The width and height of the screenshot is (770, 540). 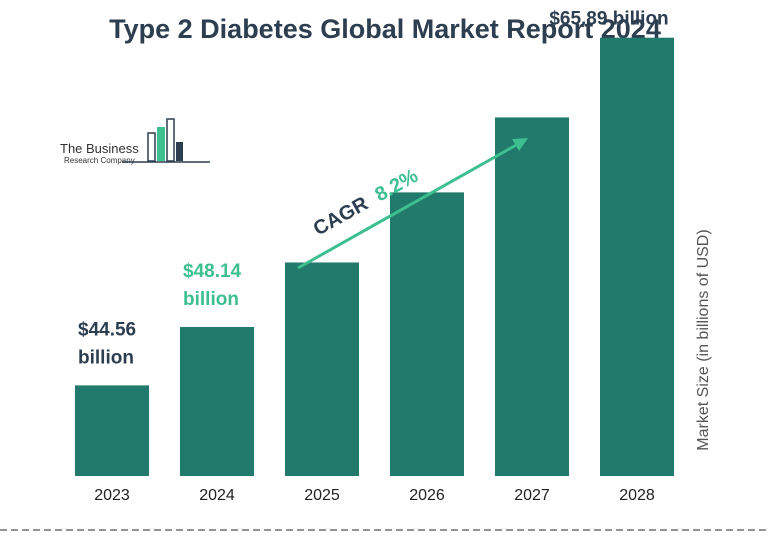 I want to click on value-label-2024: $48.14 billion, so click(x=212, y=285).